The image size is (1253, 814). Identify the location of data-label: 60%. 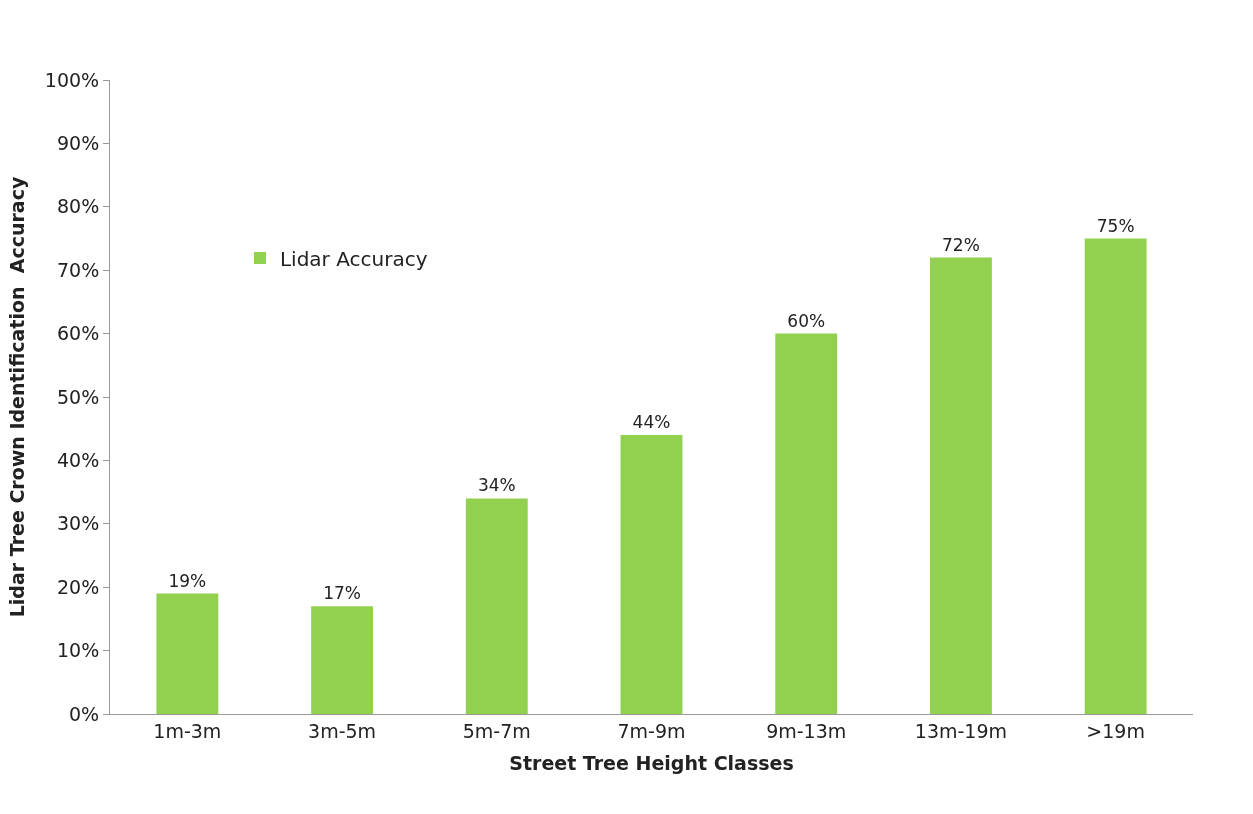
(806, 320).